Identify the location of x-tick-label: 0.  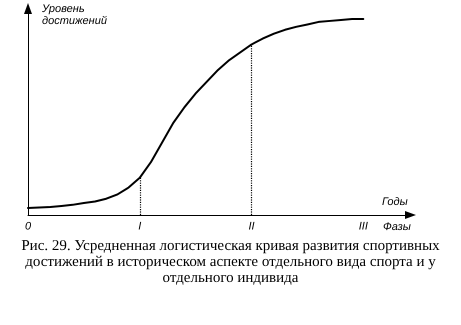
(28, 226).